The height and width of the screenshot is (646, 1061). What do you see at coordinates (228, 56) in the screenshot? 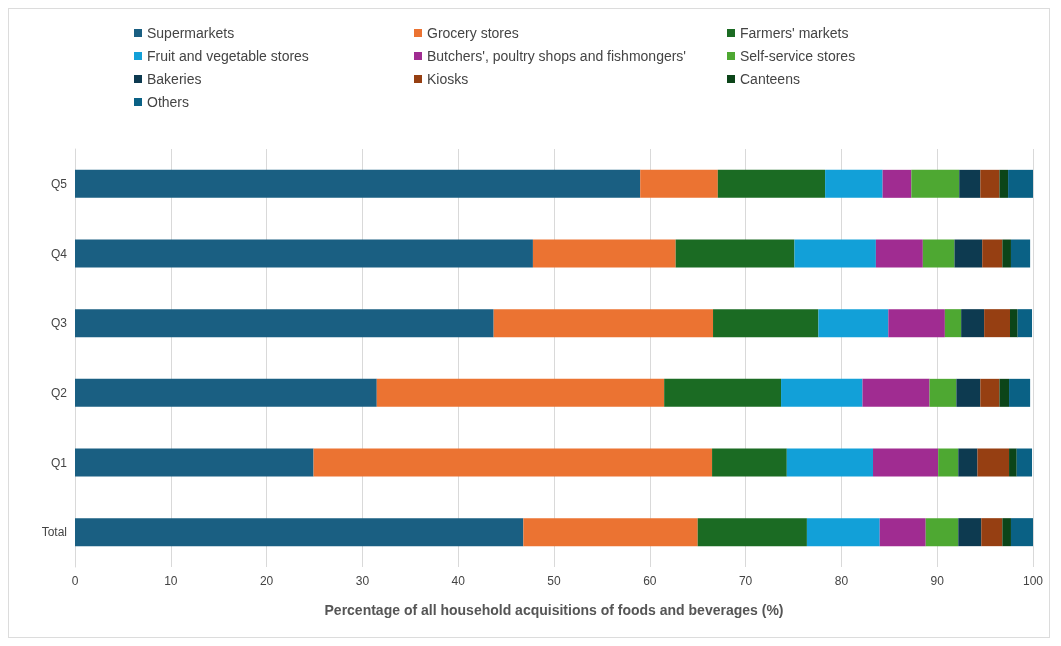
I see `legend-label: Fruit and vegetable stores` at bounding box center [228, 56].